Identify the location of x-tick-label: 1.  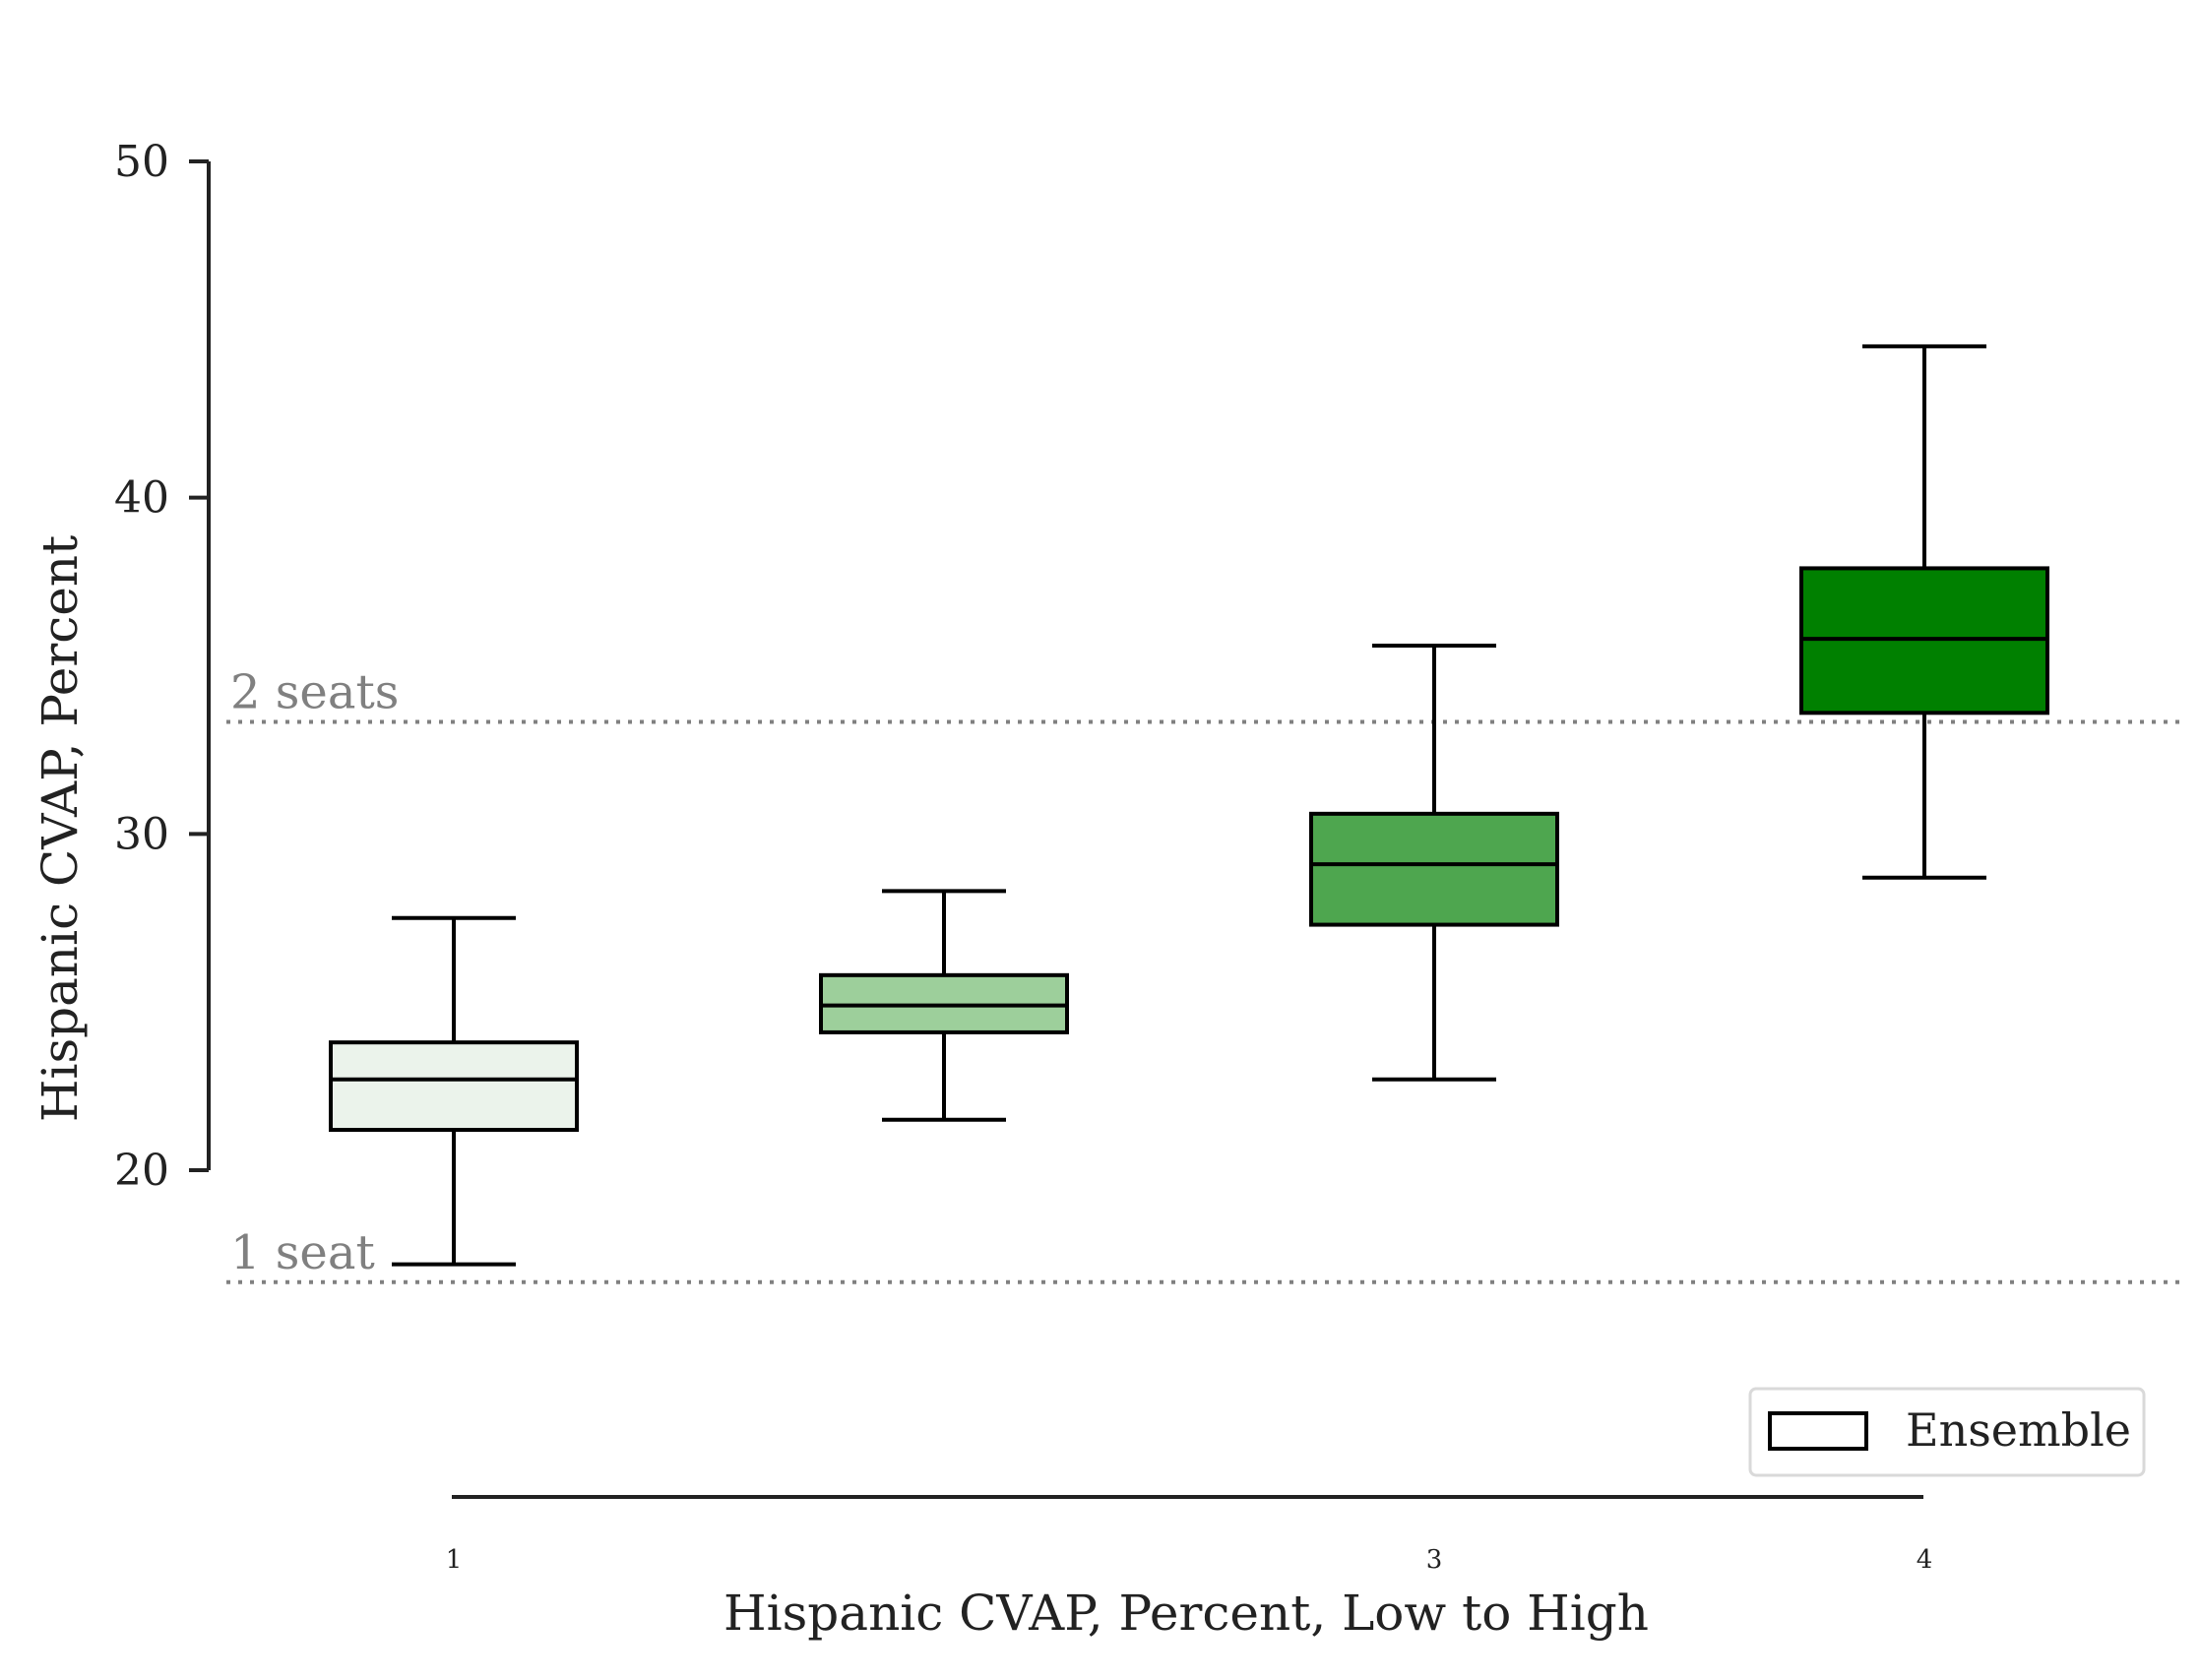
(454, 1560).